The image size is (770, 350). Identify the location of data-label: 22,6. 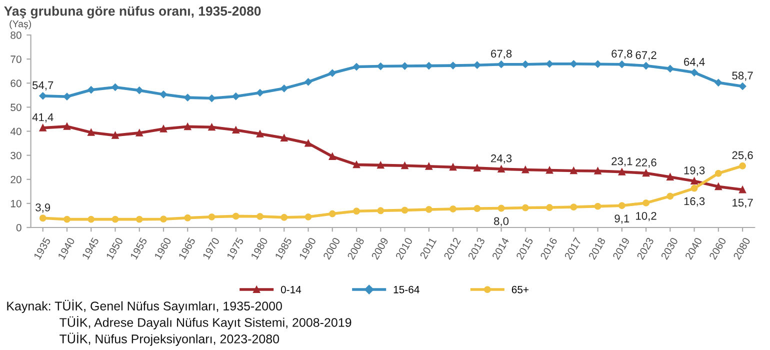
(646, 163).